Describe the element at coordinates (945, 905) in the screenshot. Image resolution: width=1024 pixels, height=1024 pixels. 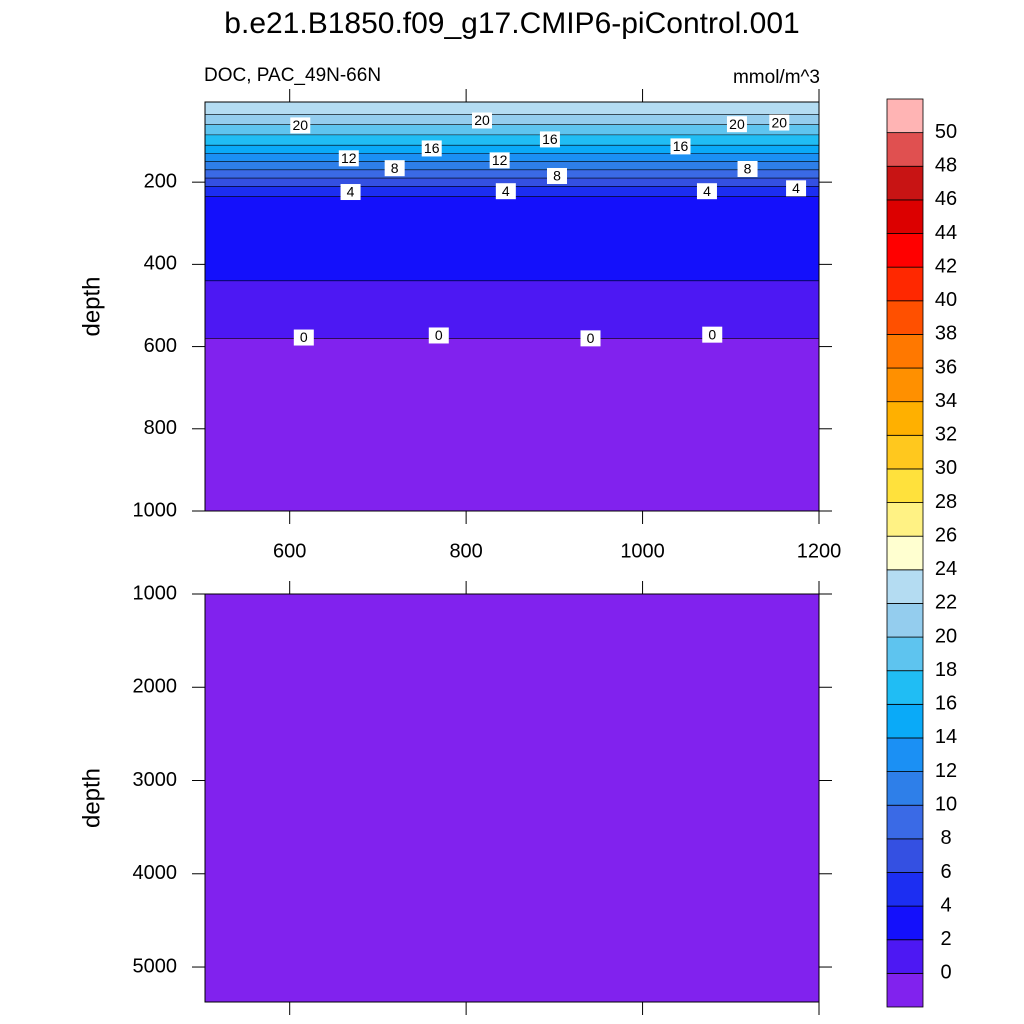
I see `colorbar-label: 4` at that location.